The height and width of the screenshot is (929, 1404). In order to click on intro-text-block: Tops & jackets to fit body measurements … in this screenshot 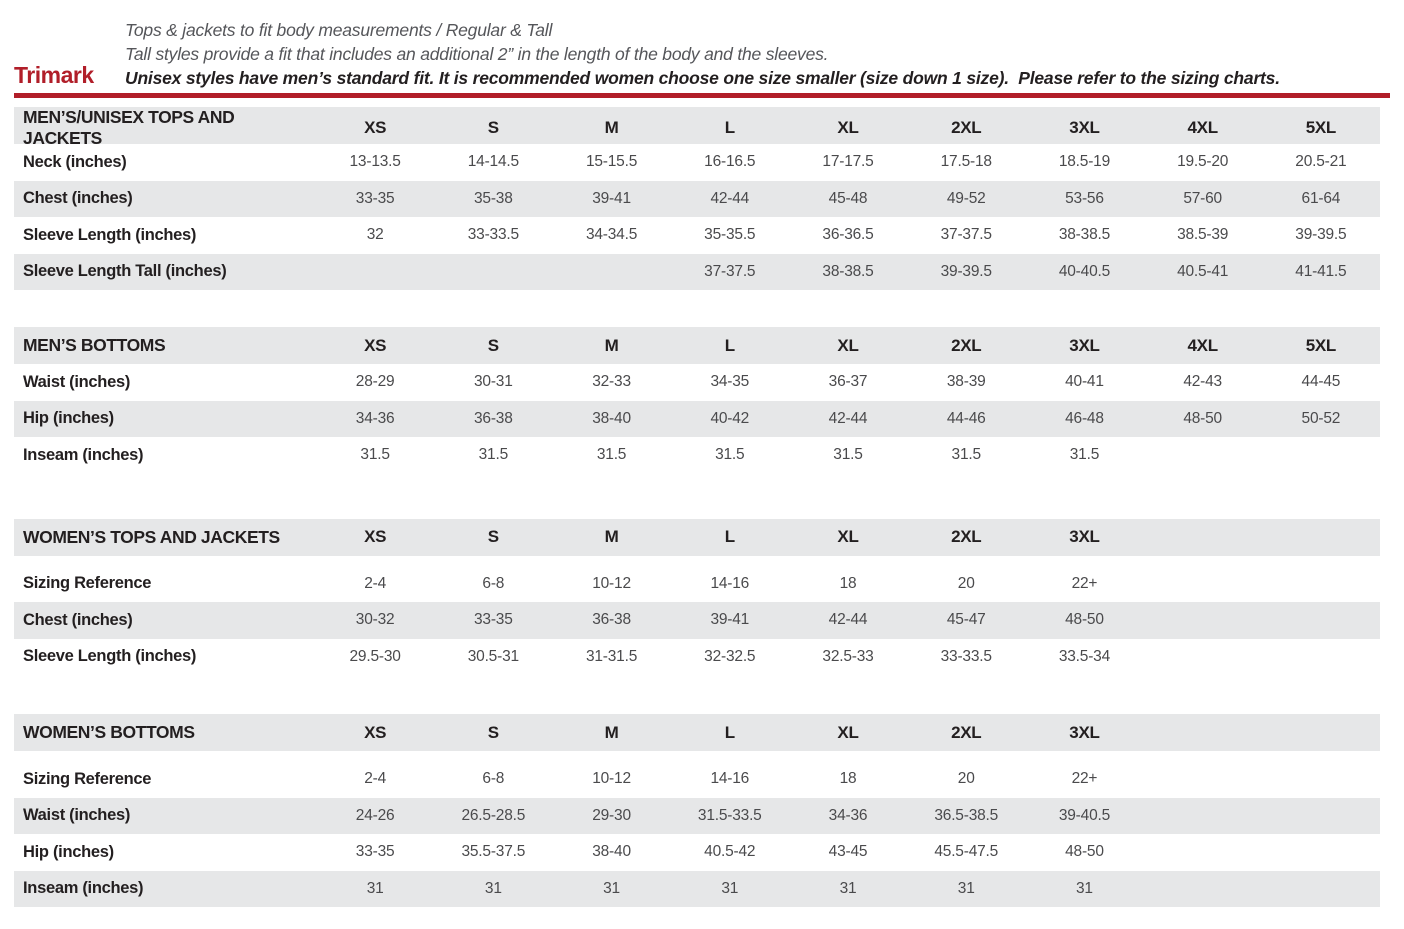, I will do `click(757, 54)`.